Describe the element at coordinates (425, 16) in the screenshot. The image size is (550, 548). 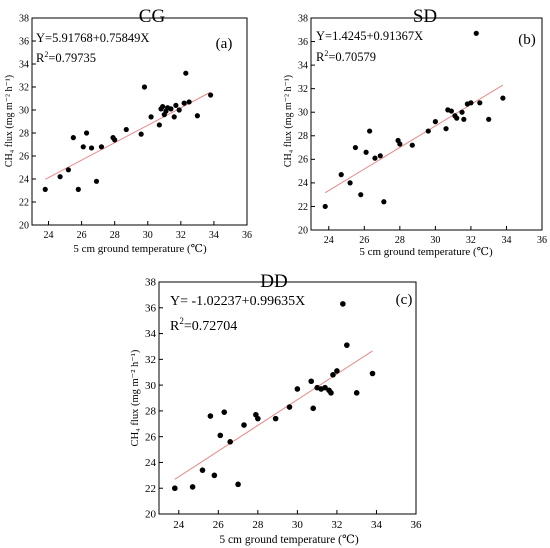
I see `chart-title: SD` at that location.